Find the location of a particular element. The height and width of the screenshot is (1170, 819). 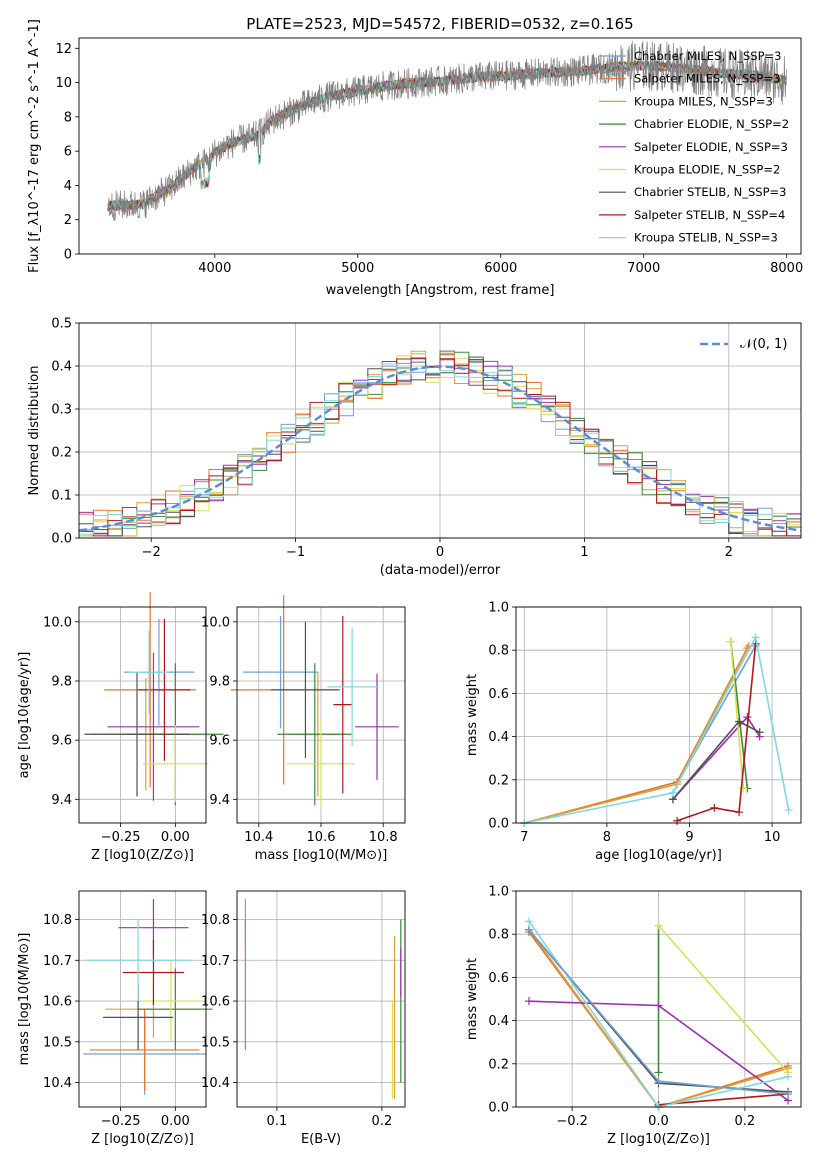

y-tick-label: 9.4 is located at coordinates (61, 800).